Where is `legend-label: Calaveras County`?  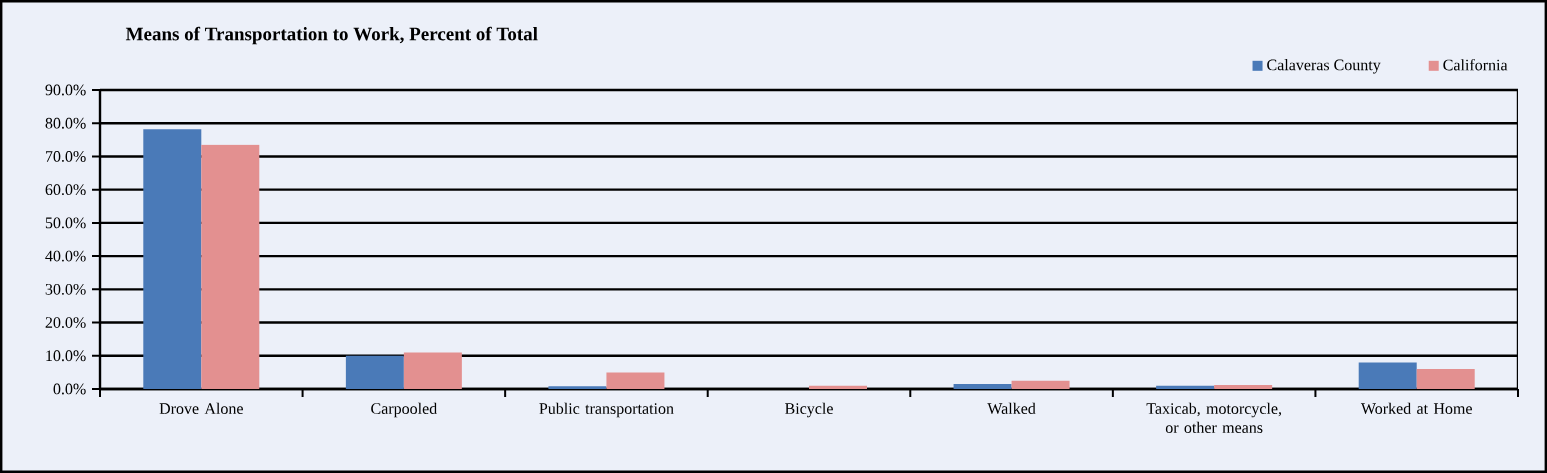 legend-label: Calaveras County is located at coordinates (1324, 66).